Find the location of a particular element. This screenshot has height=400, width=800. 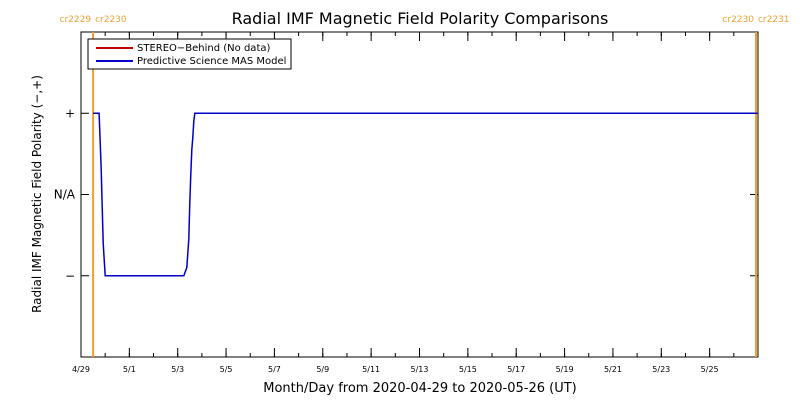

x-tick-label: 5/1 is located at coordinates (129, 369).